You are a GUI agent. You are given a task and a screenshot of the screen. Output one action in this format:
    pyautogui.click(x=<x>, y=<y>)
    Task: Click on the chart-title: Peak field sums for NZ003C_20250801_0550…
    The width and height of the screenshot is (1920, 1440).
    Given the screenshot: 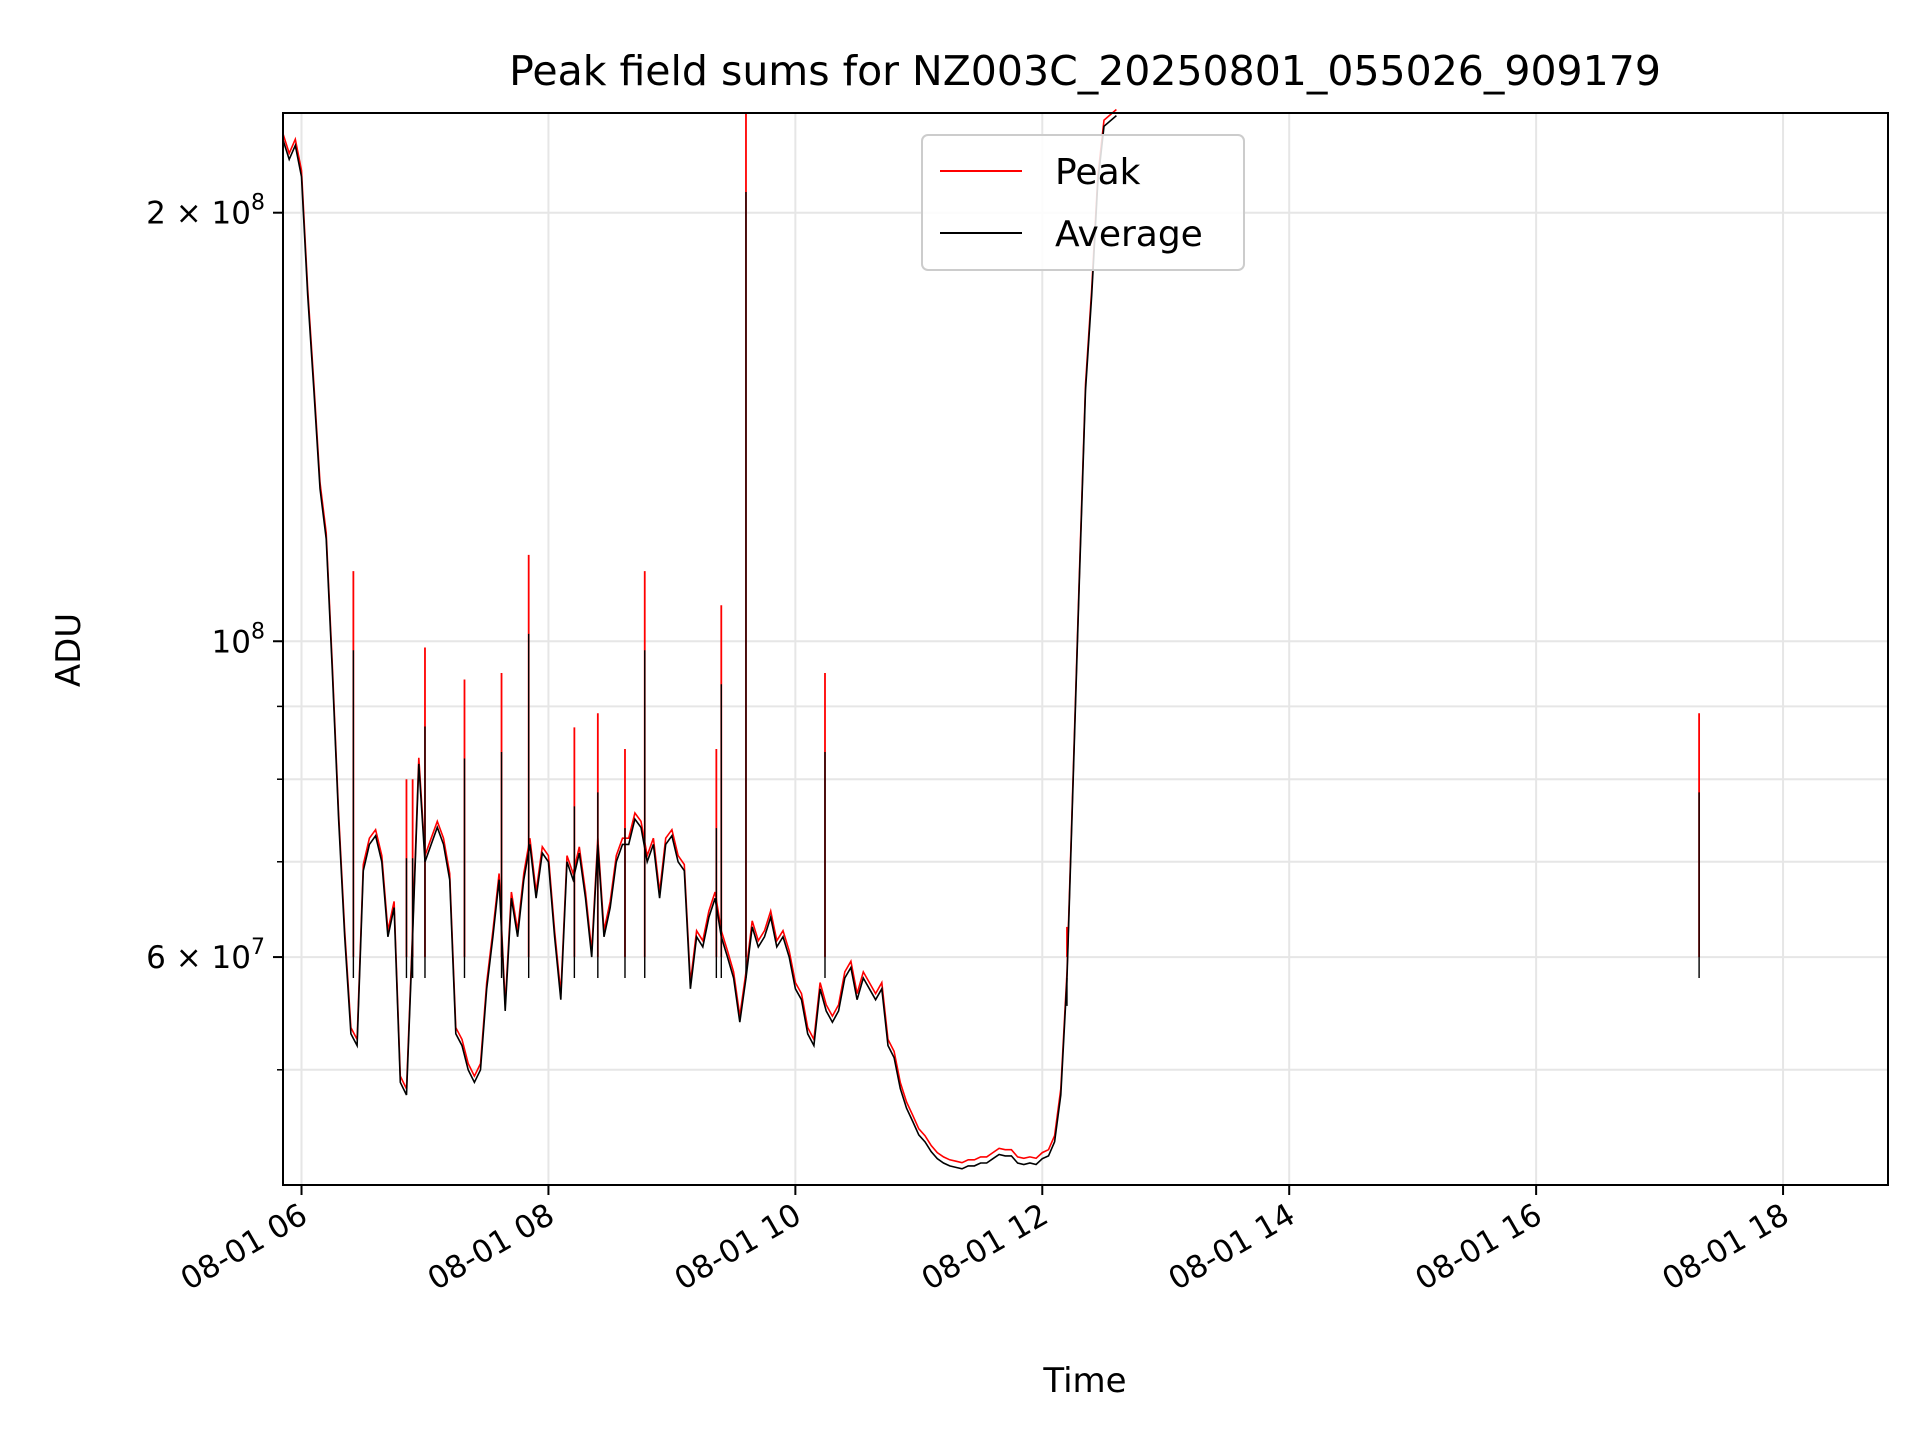 What is the action you would take?
    pyautogui.click(x=1085, y=71)
    